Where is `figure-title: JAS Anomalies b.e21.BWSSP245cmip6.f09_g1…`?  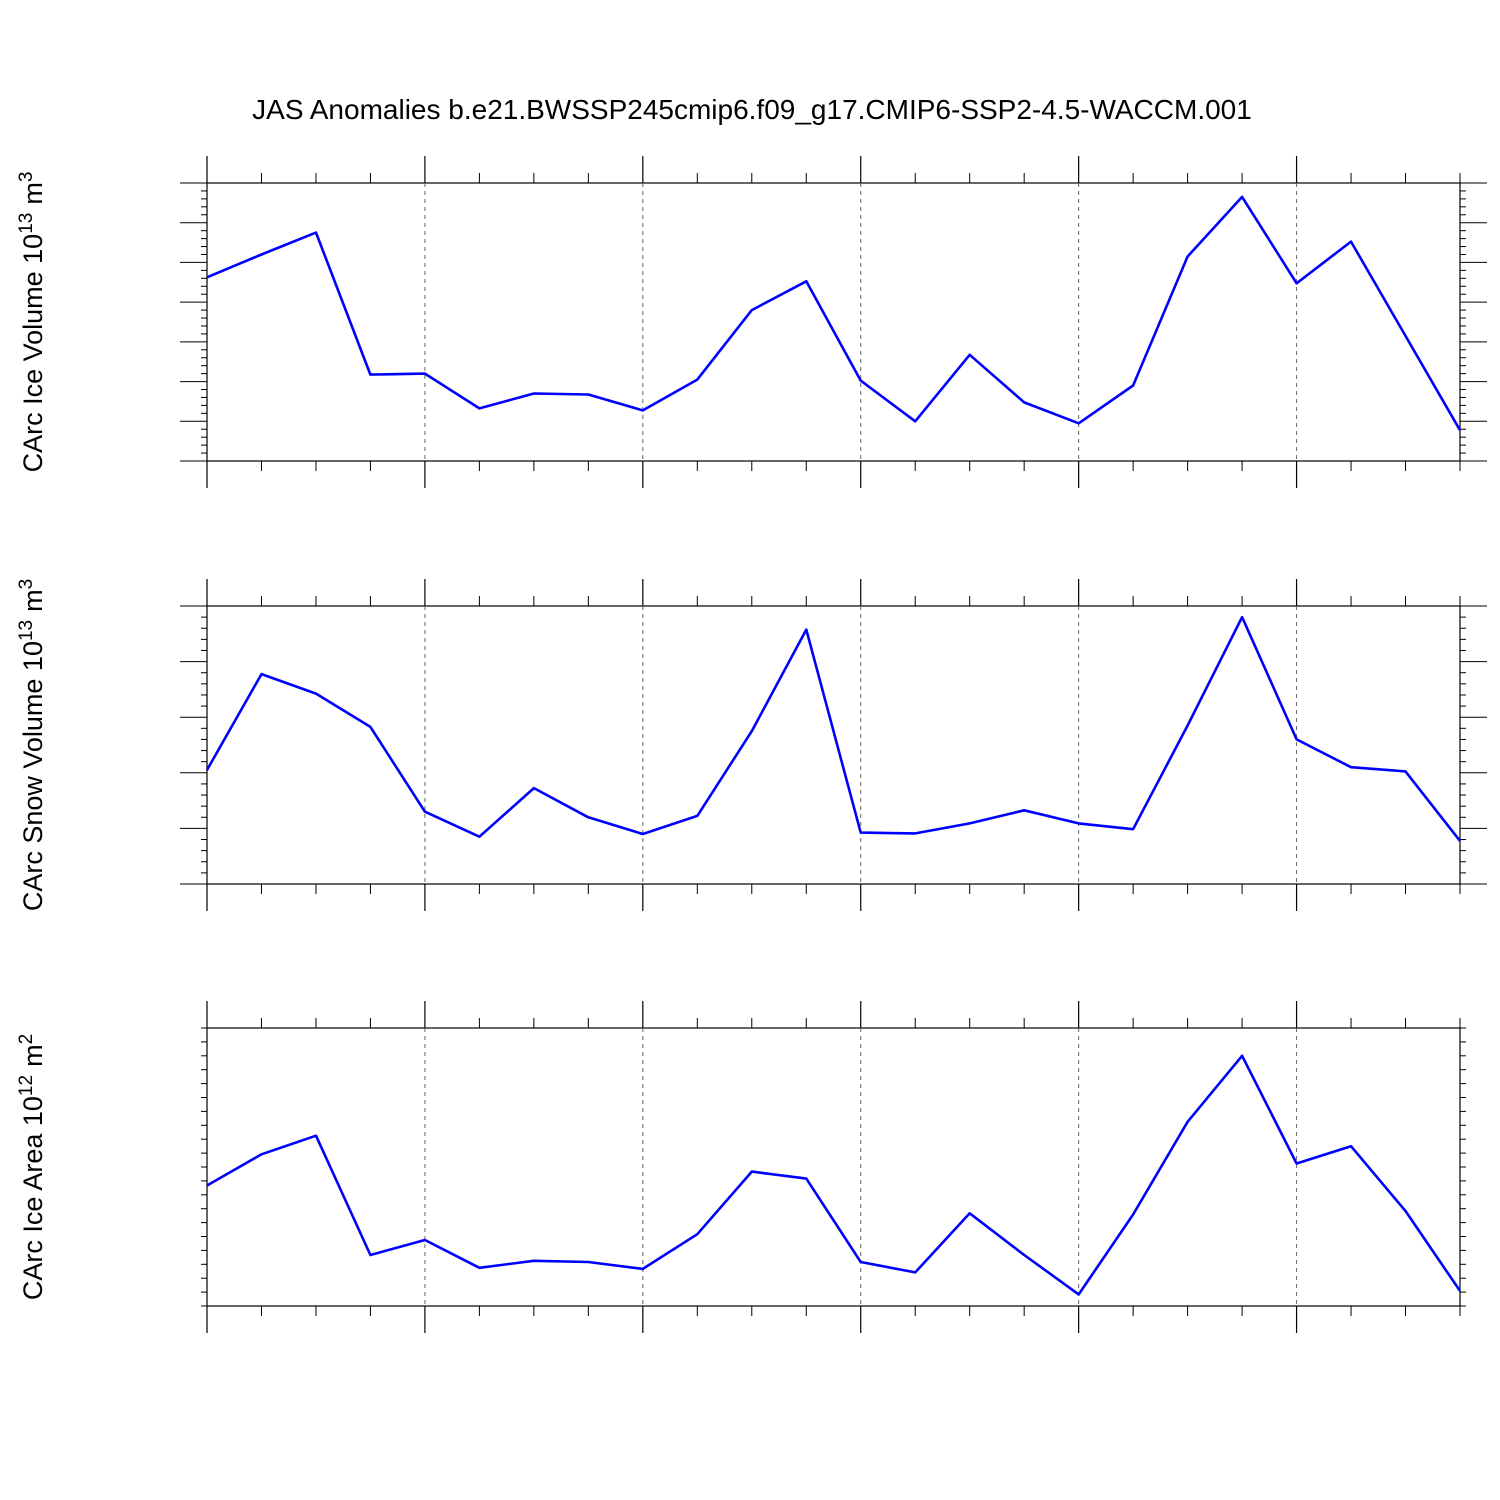 figure-title: JAS Anomalies b.e21.BWSSP245cmip6.f09_g1… is located at coordinates (752, 109).